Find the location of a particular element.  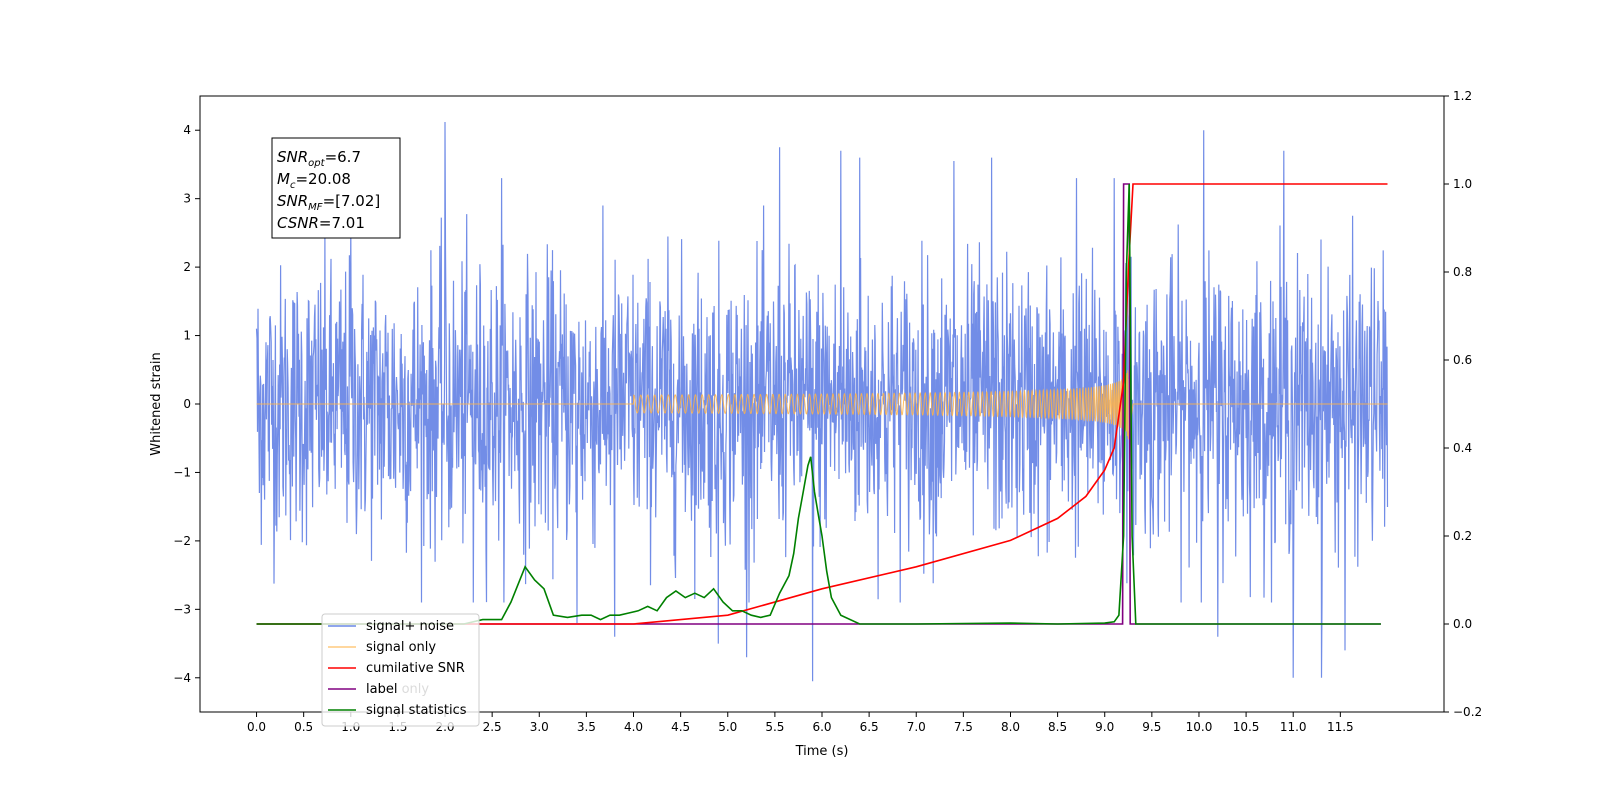

y2-tick-label: 0.8 is located at coordinates (1462, 272).